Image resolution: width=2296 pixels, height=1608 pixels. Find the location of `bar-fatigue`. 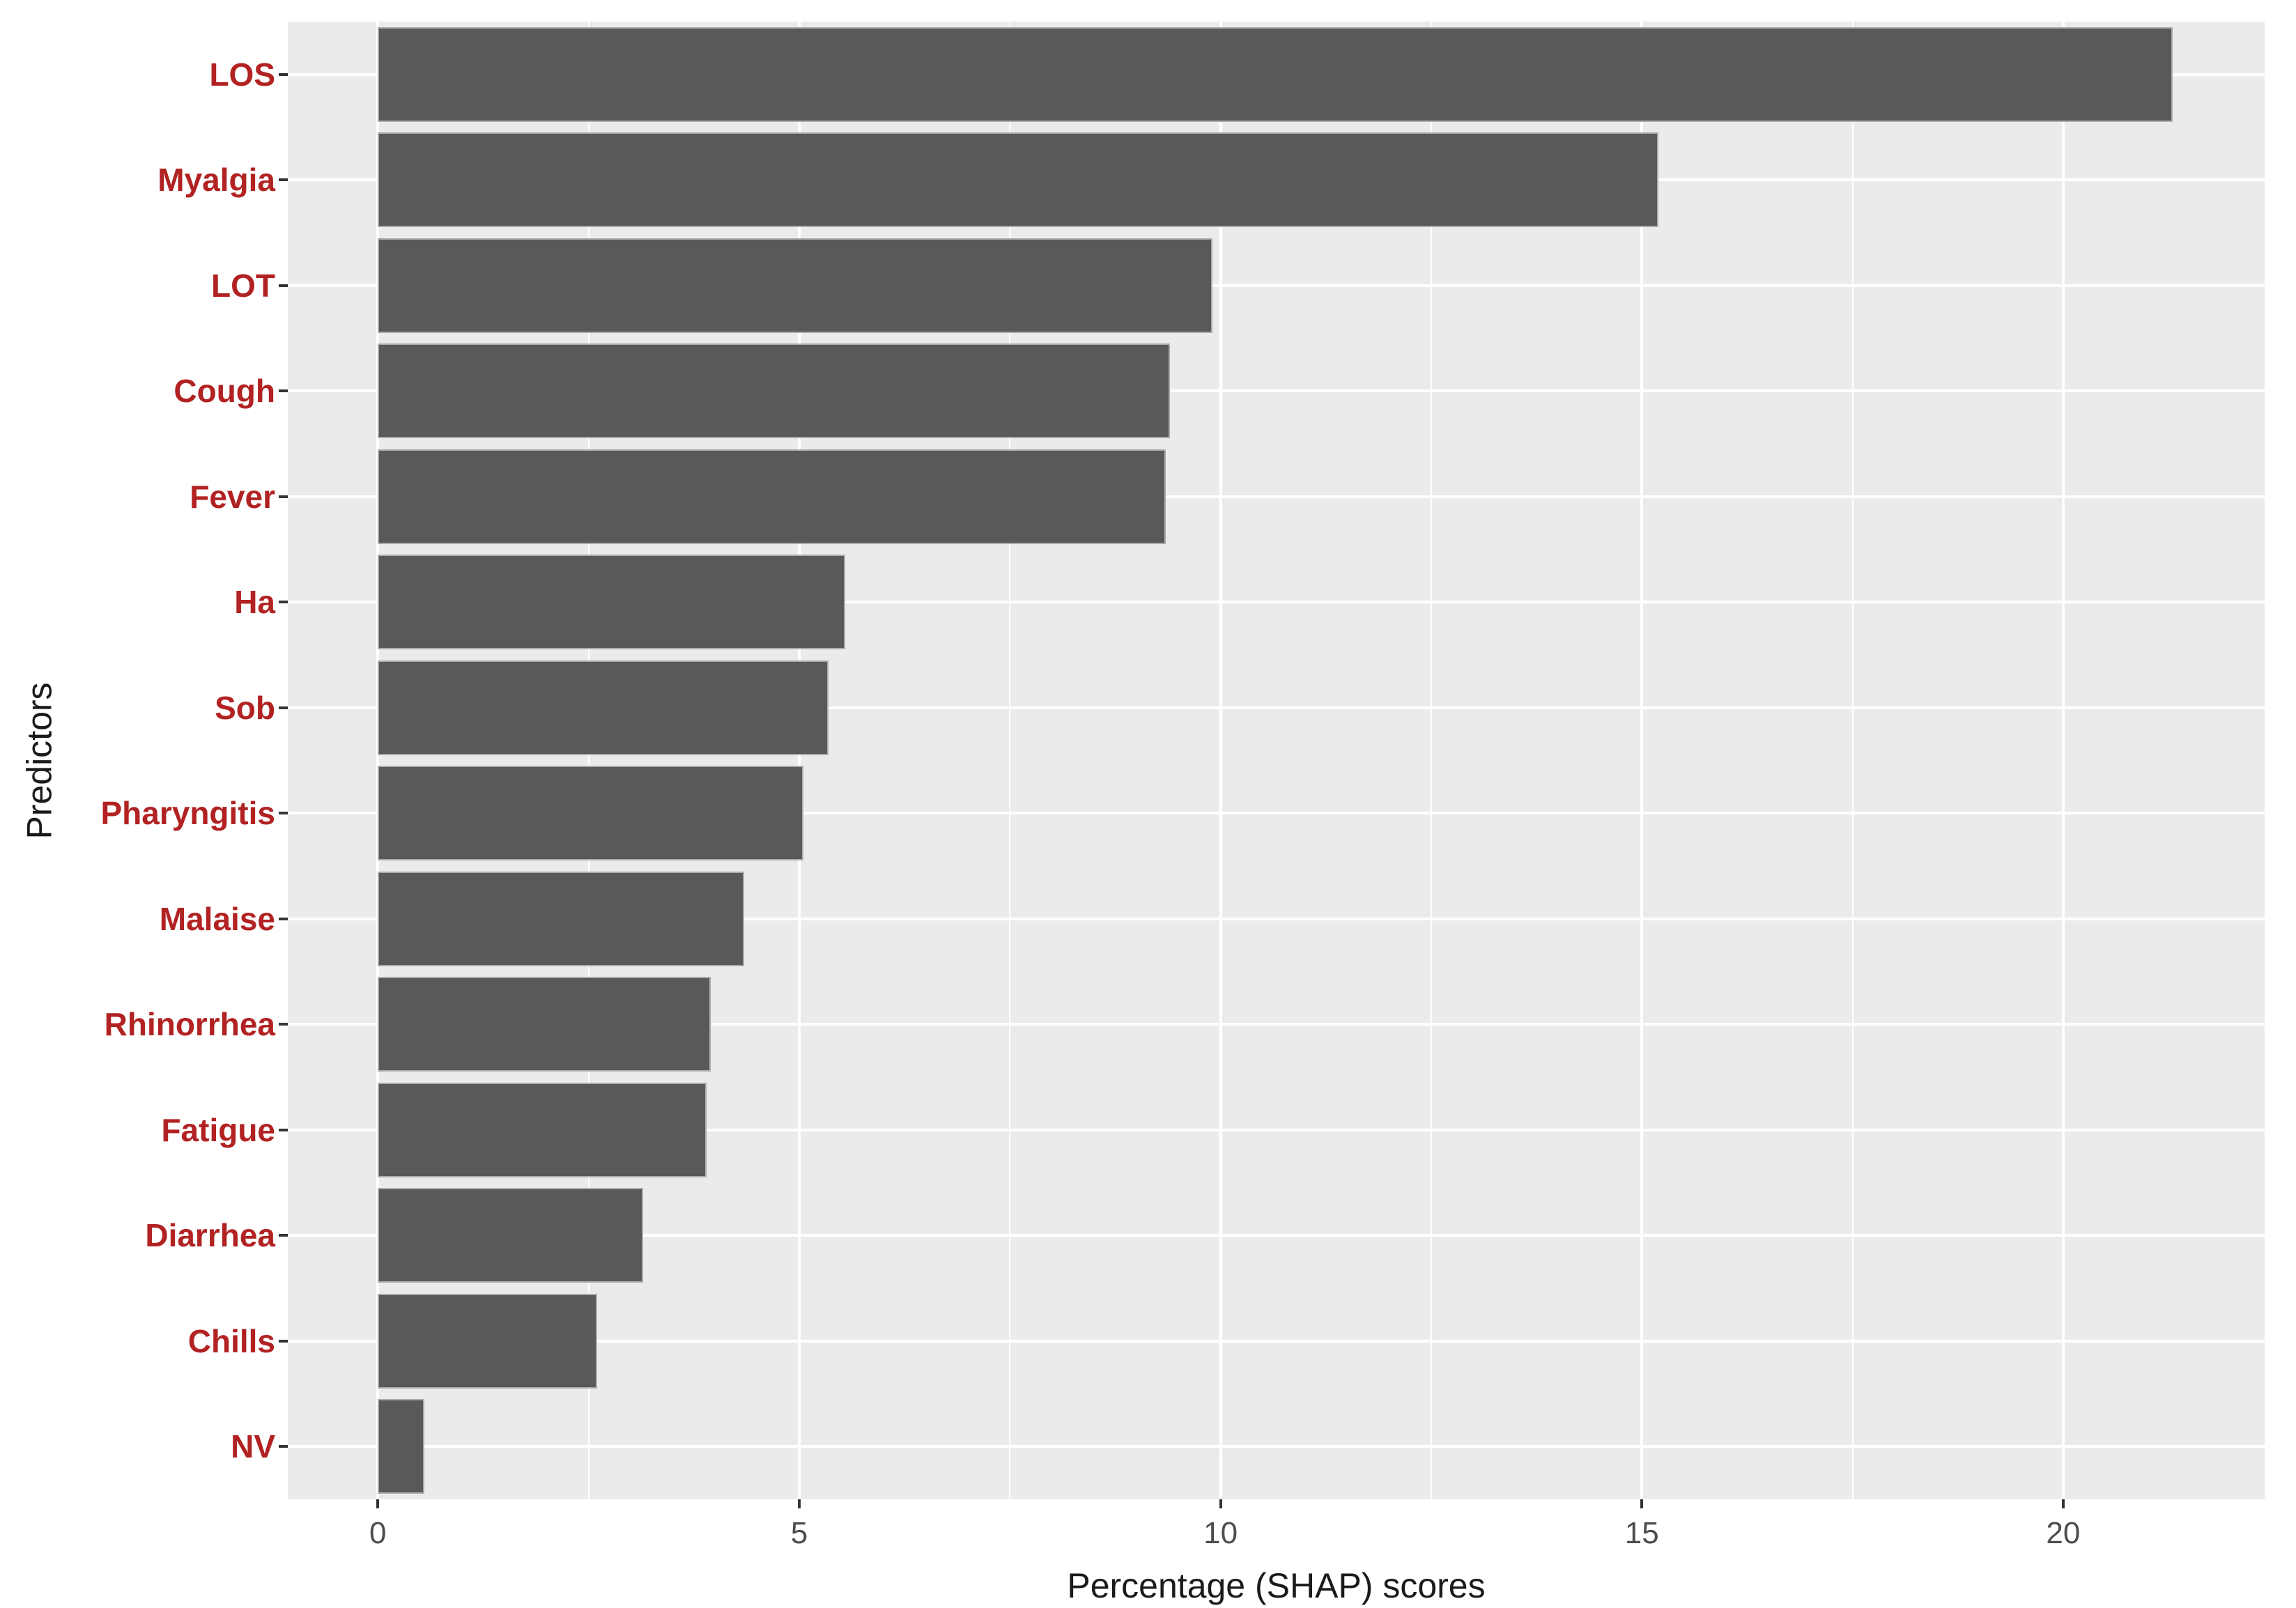

bar-fatigue is located at coordinates (542, 1129).